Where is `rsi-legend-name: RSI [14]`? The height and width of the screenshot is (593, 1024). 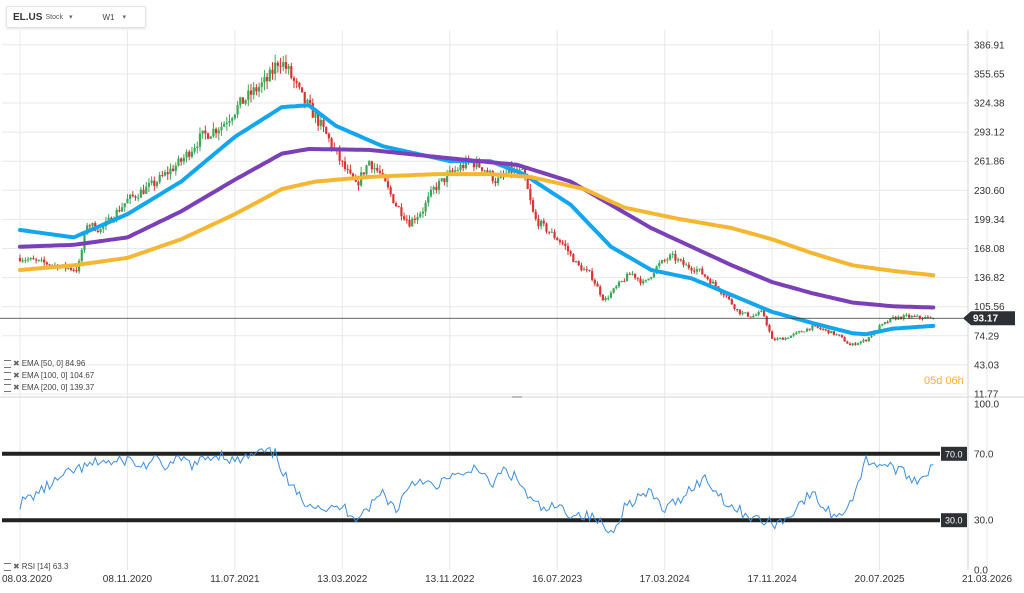 rsi-legend-name: RSI [14] is located at coordinates (36, 566).